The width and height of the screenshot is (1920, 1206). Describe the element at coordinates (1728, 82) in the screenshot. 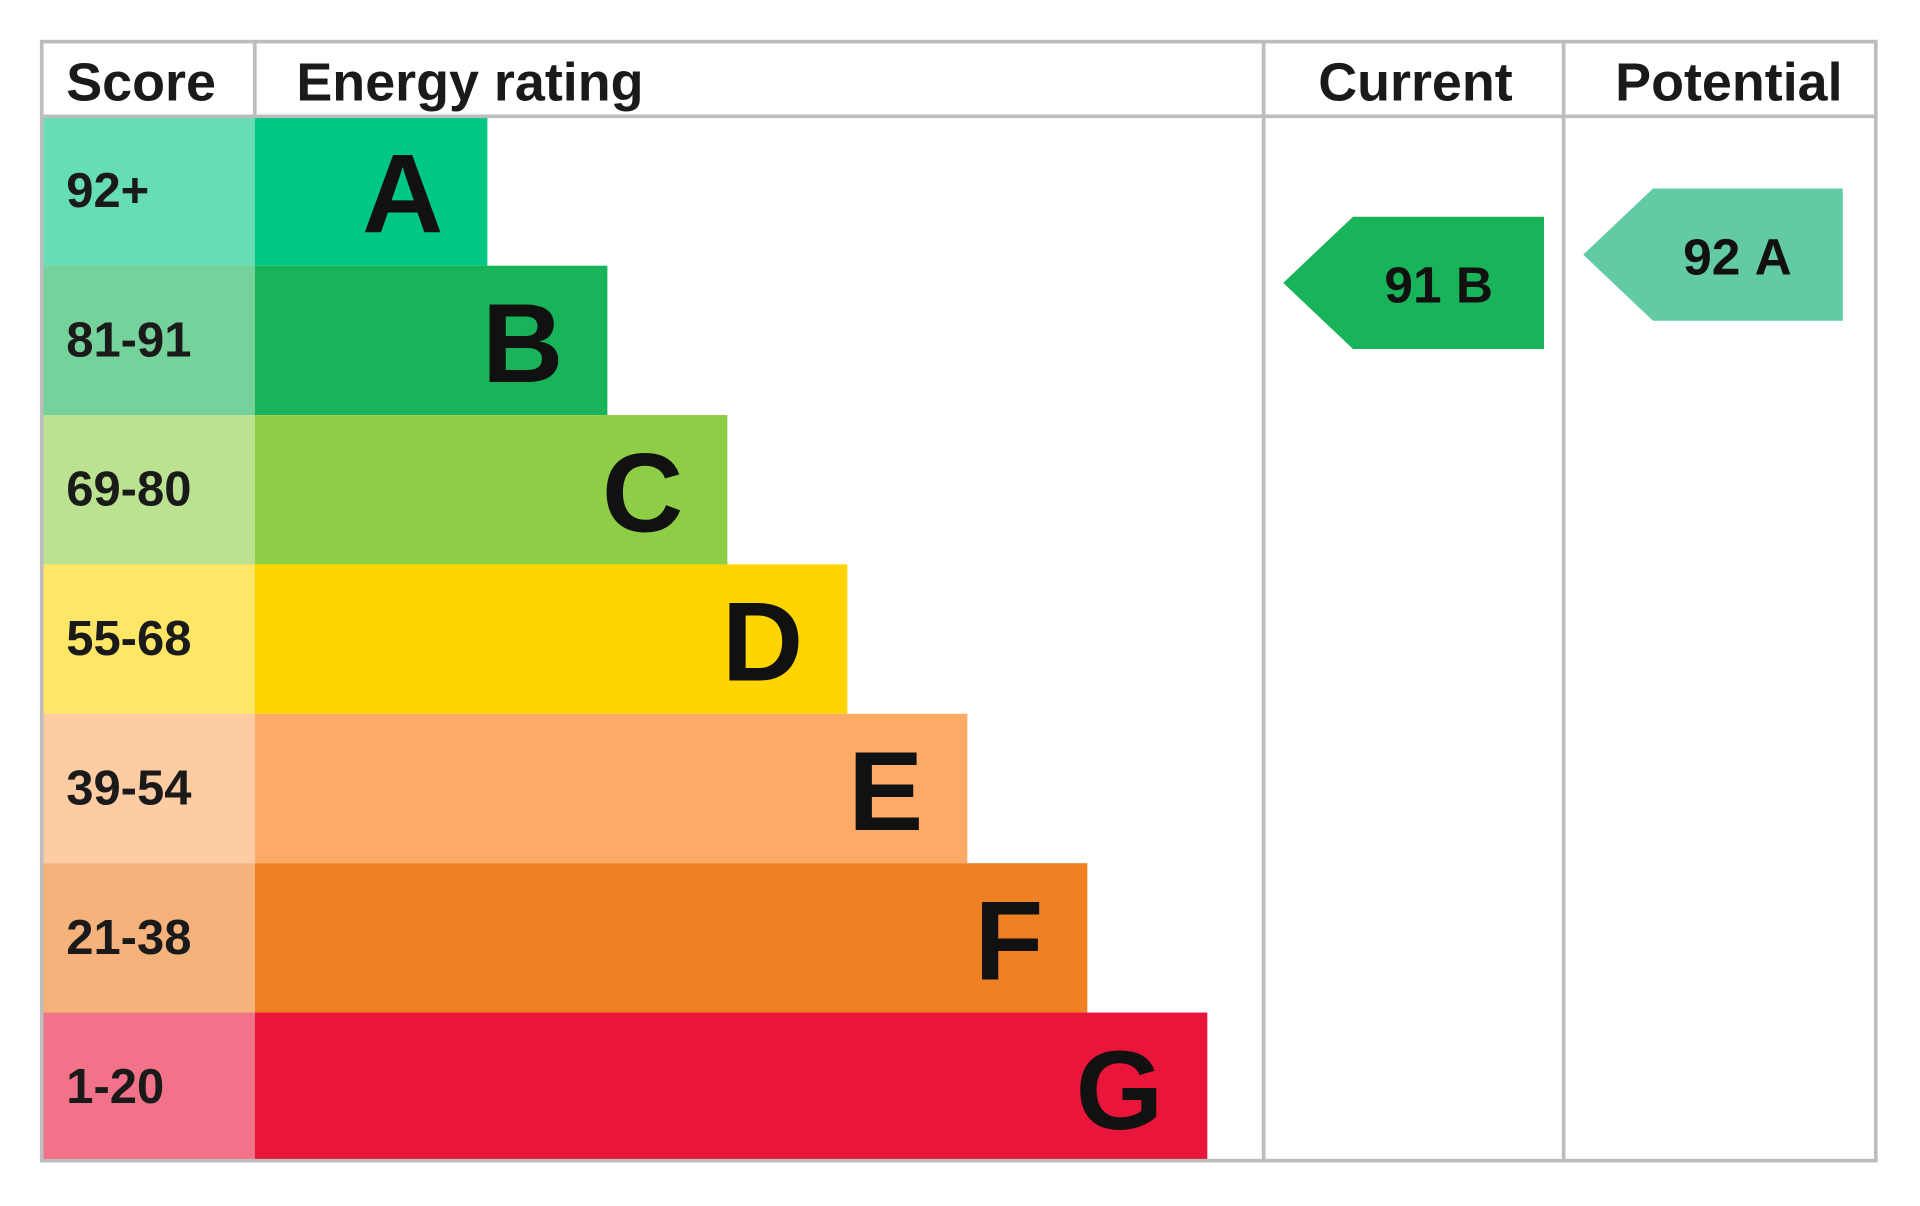

I see `header-potential: Potential` at that location.